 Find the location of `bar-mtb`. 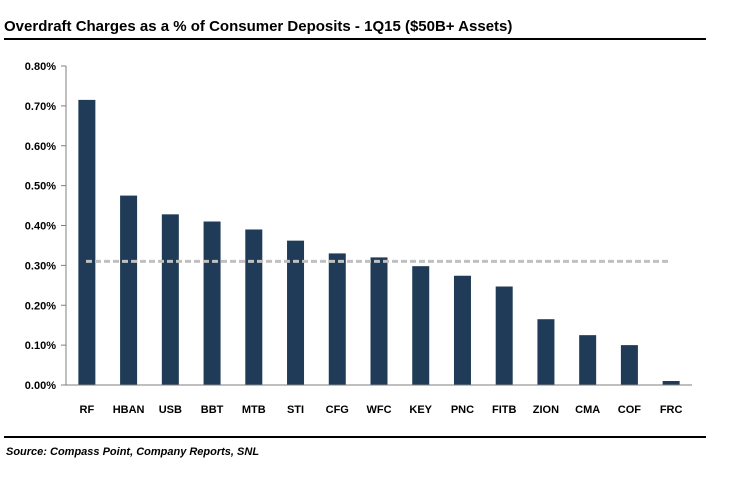

bar-mtb is located at coordinates (254, 307).